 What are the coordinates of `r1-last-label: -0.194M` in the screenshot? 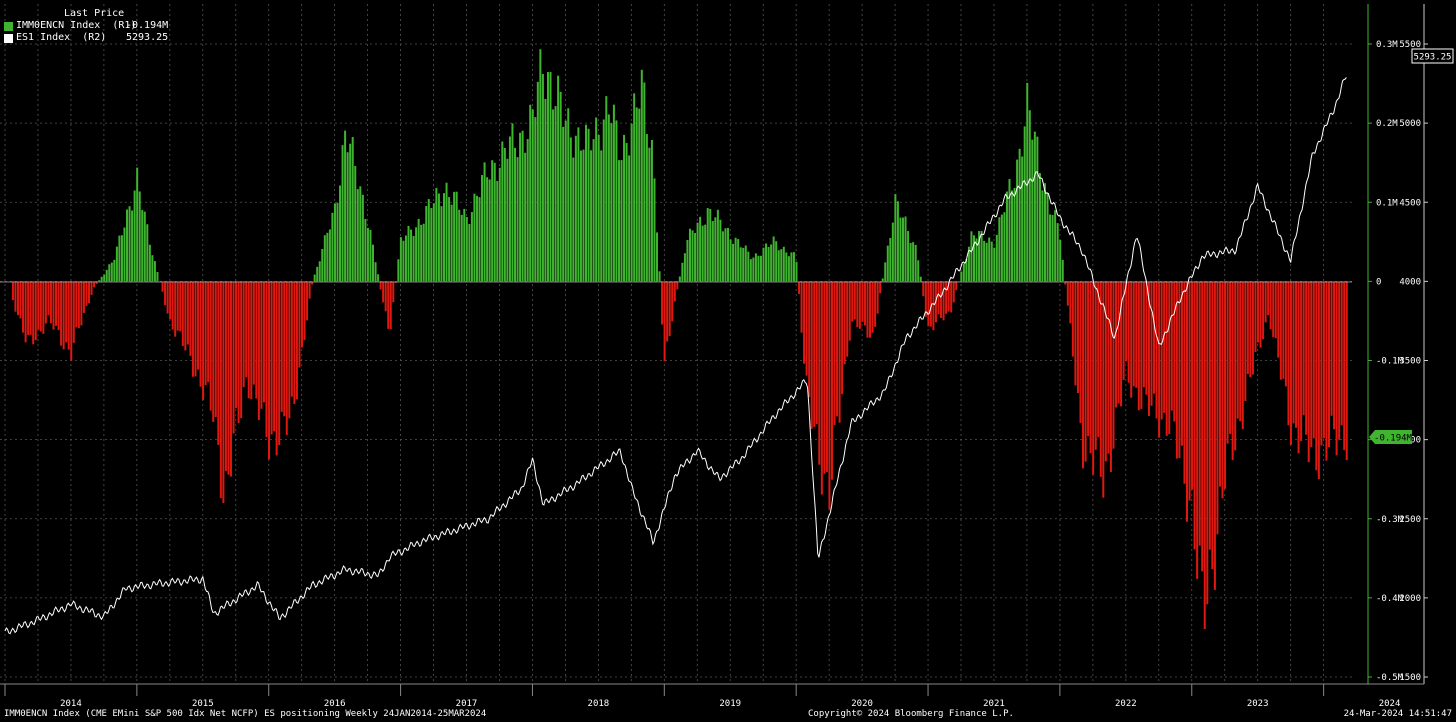 It's located at (1393, 439).